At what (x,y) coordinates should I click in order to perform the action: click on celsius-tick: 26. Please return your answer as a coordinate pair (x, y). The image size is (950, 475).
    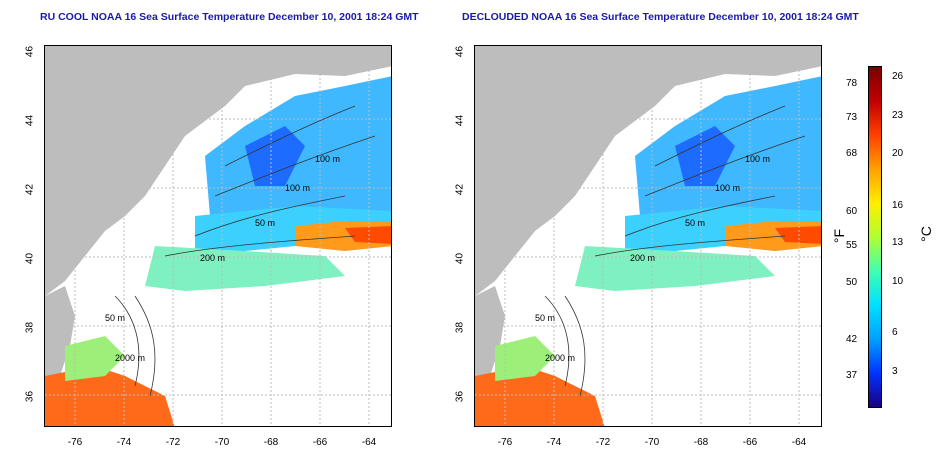
    Looking at the image, I should click on (898, 76).